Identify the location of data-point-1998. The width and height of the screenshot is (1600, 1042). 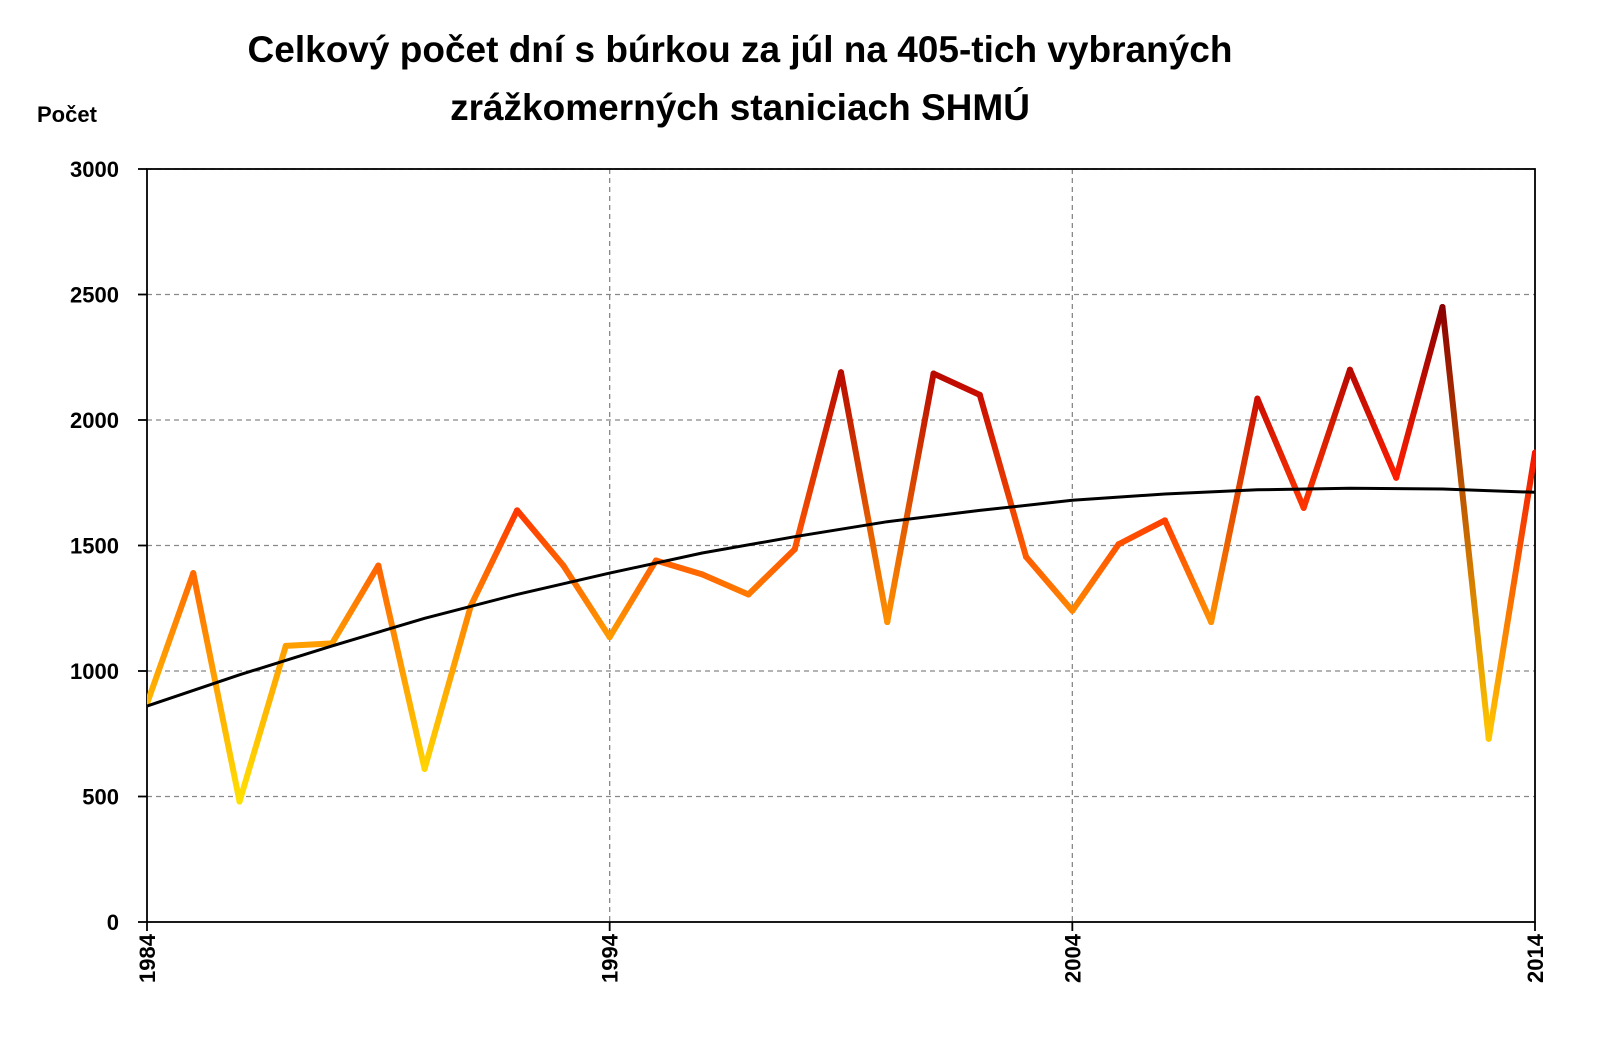
(794, 549).